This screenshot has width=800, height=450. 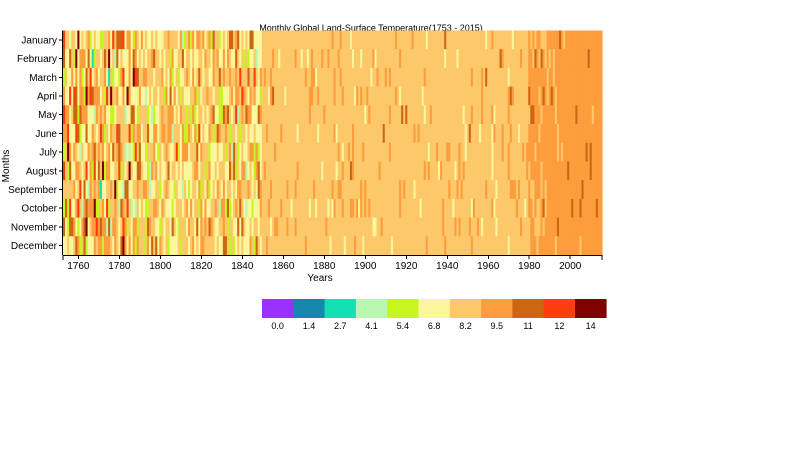 What do you see at coordinates (41, 171) in the screenshot?
I see `y-tick-label: August` at bounding box center [41, 171].